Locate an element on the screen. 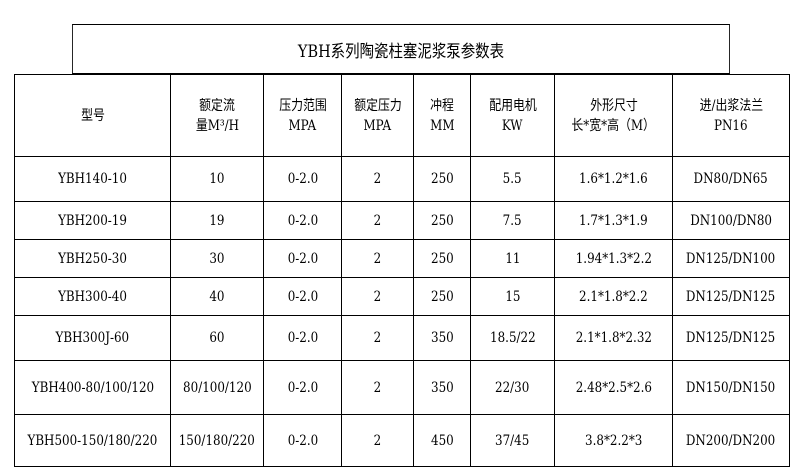 This screenshot has height=476, width=800. cell-text: 3.8*2.2*3 is located at coordinates (613, 440).